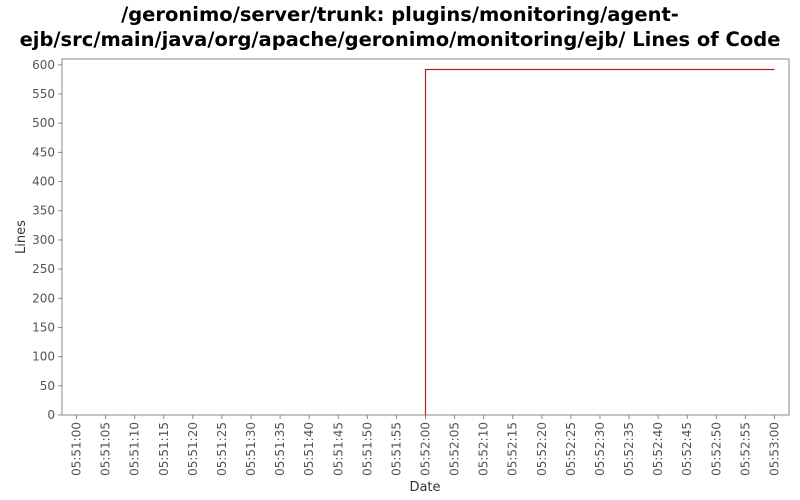  Describe the element at coordinates (571, 449) in the screenshot. I see `x-tick-label: 05:52:25` at that location.